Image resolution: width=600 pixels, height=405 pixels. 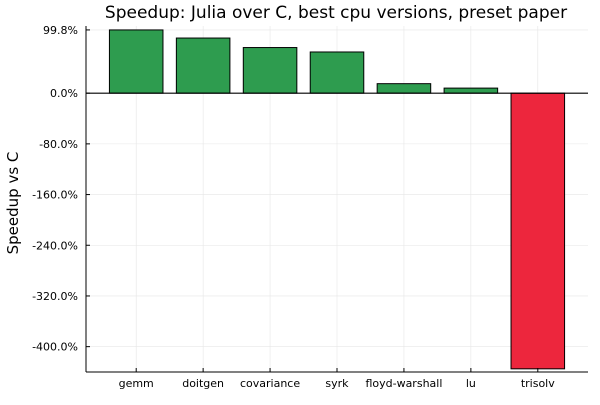 What do you see at coordinates (538, 383) in the screenshot?
I see `x-tick-label: trisolv` at bounding box center [538, 383].